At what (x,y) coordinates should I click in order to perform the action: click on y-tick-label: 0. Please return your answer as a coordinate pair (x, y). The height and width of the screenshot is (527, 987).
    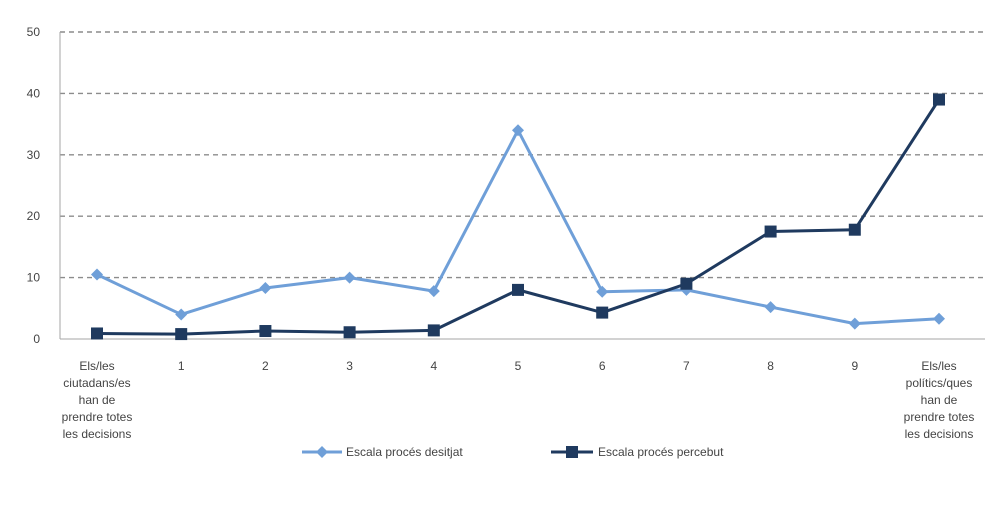
    Looking at the image, I should click on (36, 339).